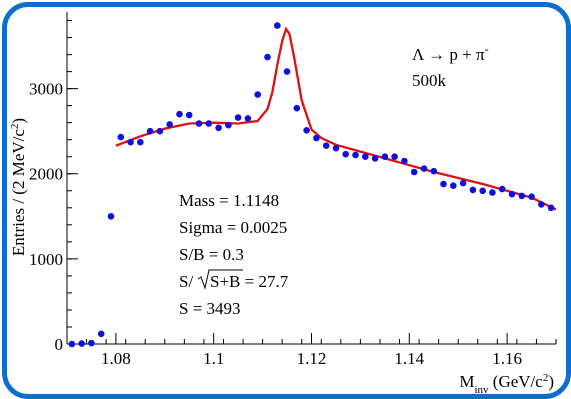  I want to click on significance-annotation: S/ S+B = 27.7, so click(234, 280).